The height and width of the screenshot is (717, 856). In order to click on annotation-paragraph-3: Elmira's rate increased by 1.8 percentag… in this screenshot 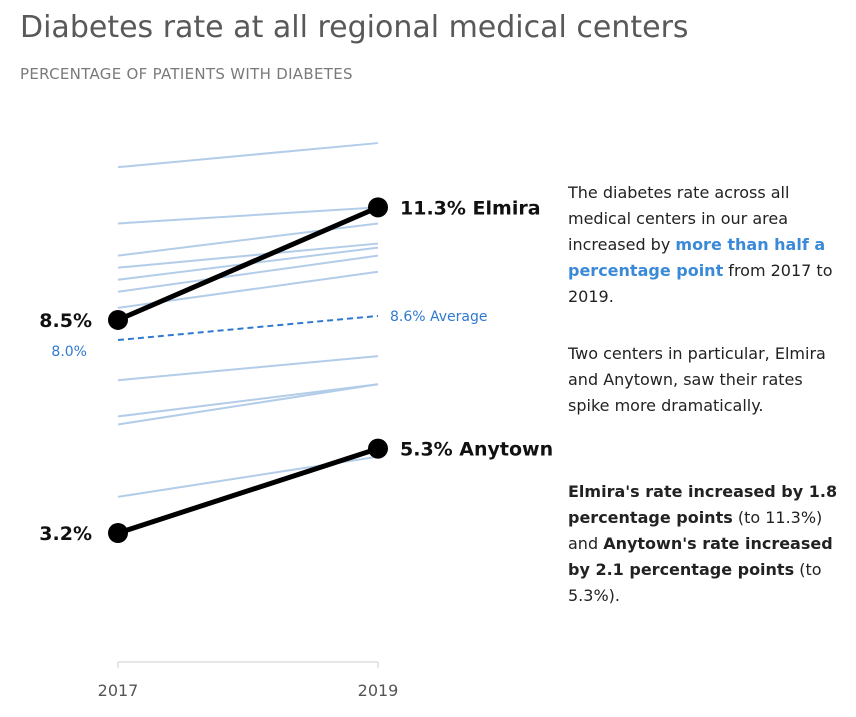, I will do `click(705, 544)`.